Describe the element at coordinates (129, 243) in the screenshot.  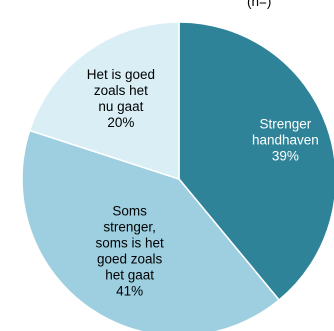
I see `pie-slice-category-label: soms is het` at that location.